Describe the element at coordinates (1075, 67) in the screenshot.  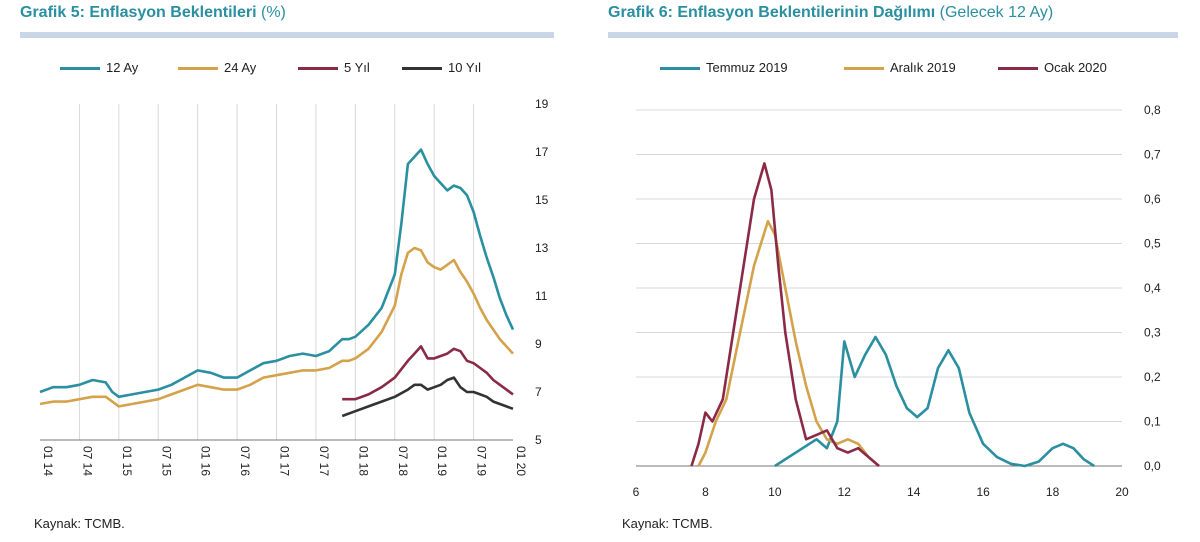
I see `legend-label: Ocak 2020` at that location.